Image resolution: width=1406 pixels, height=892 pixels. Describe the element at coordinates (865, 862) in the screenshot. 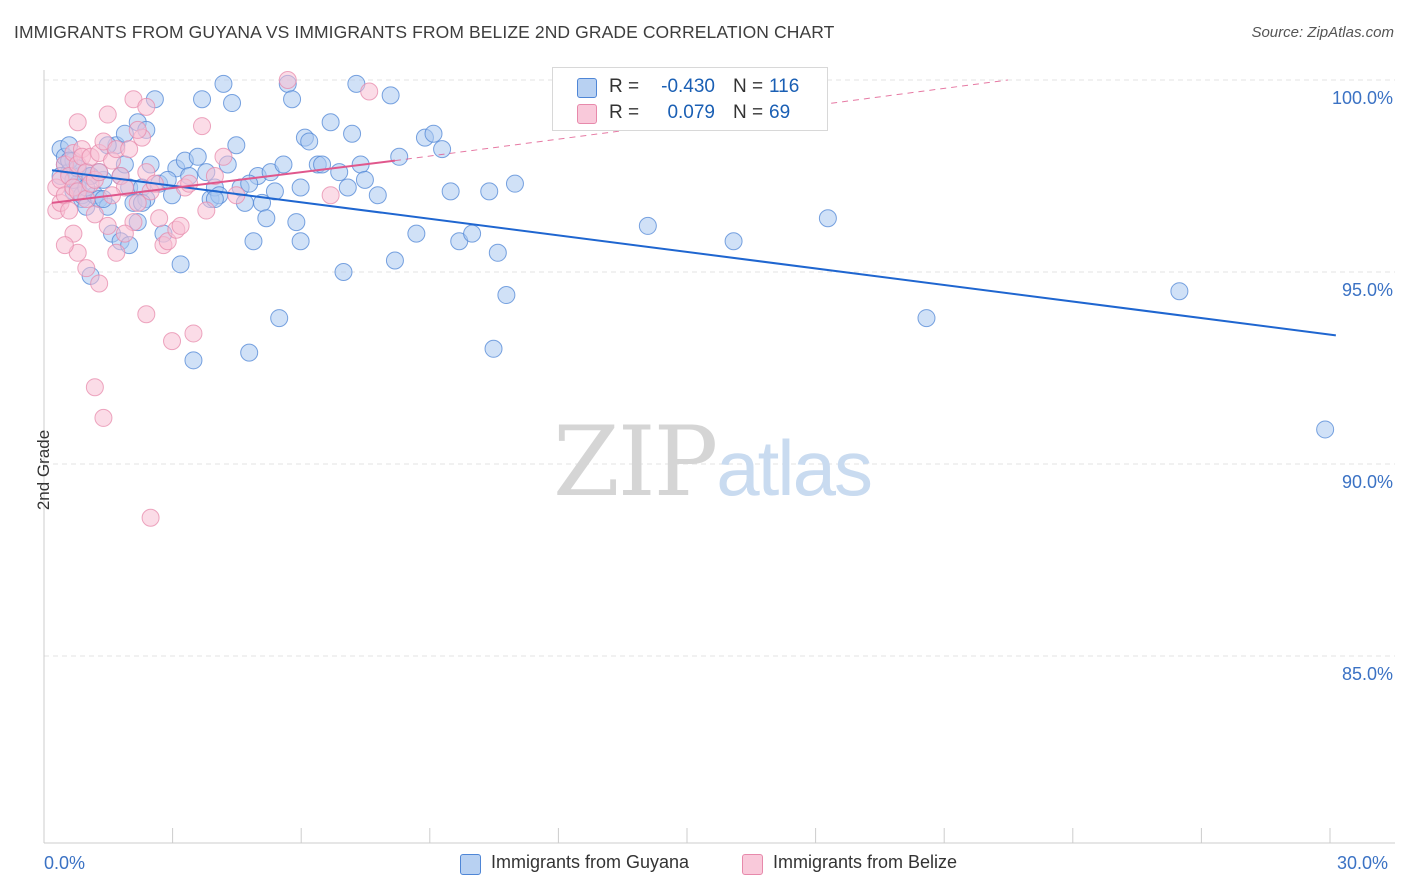

I see `bottom-legend-label-belize: Immigrants from Belize` at that location.